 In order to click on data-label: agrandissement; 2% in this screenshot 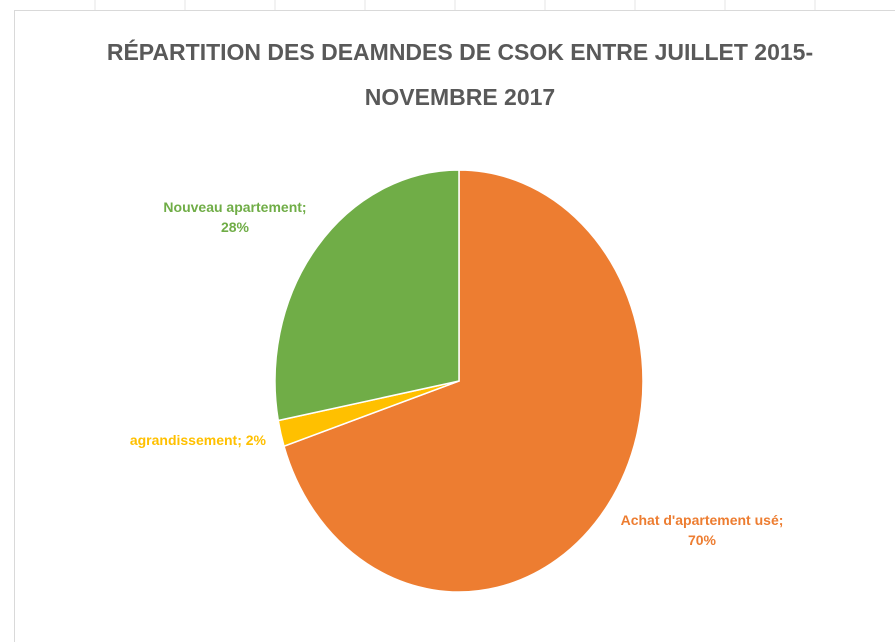, I will do `click(173, 440)`.